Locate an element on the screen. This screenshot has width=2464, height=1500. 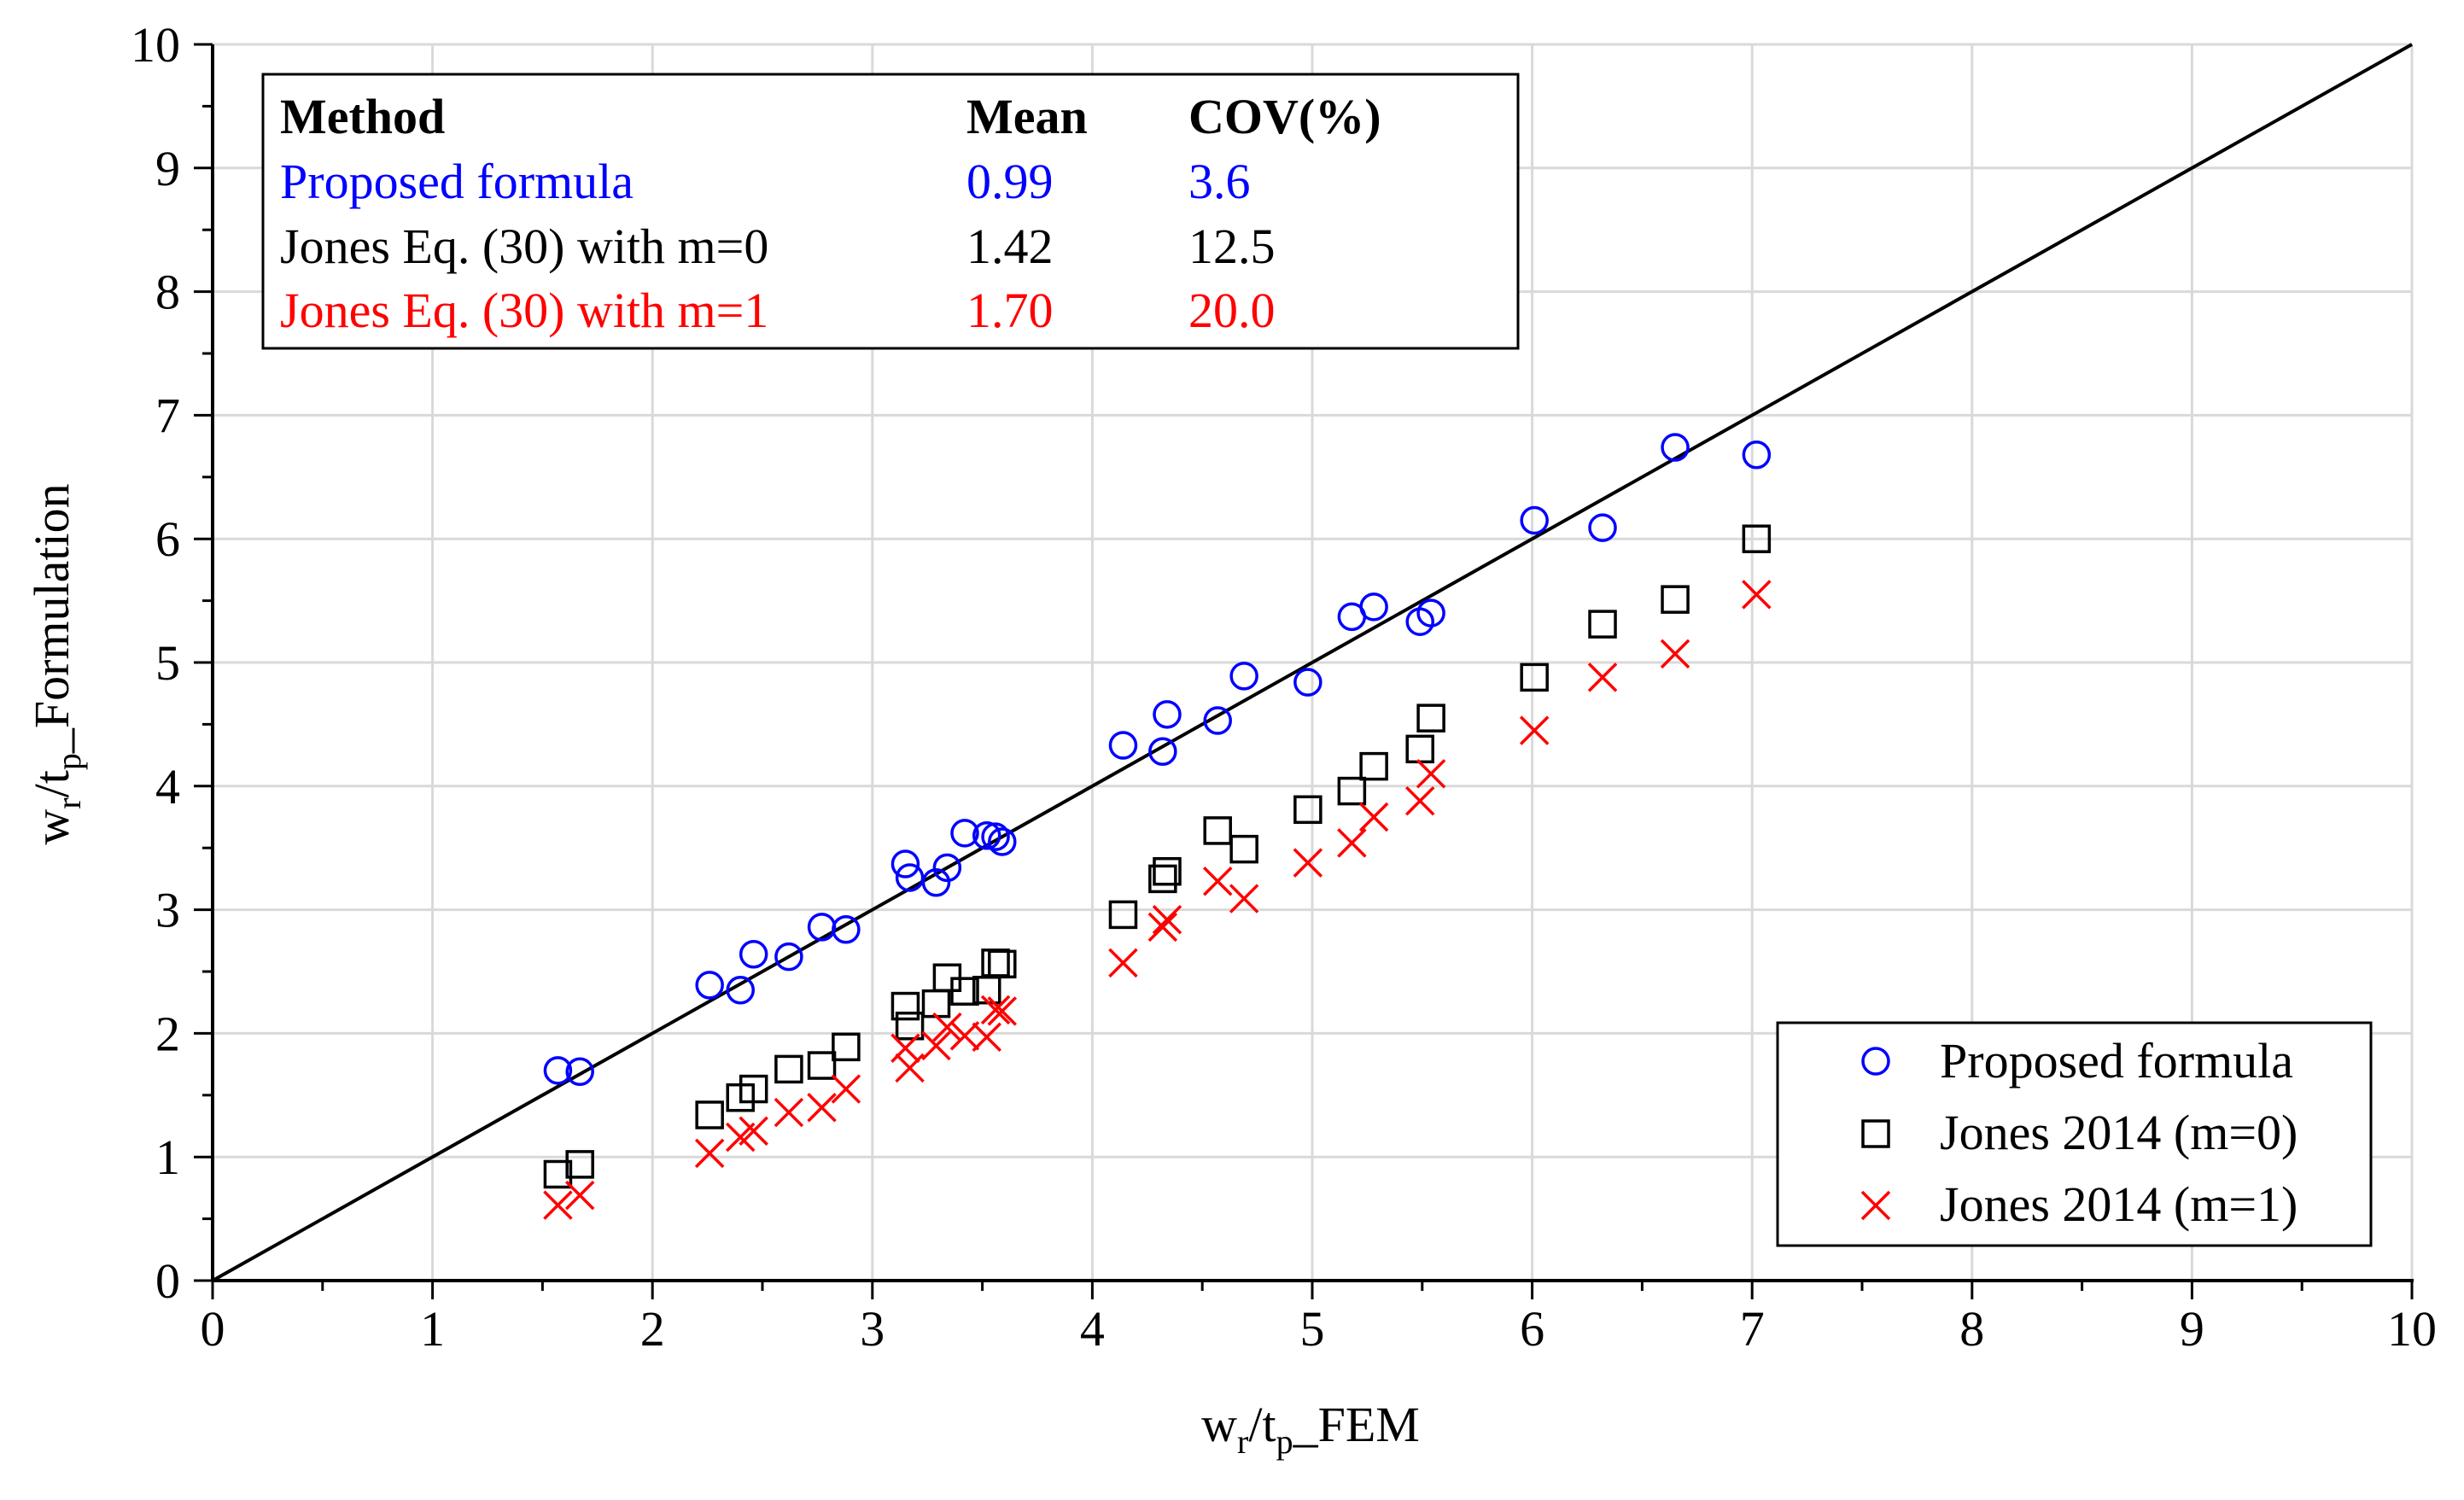
x-tick-label: 5 is located at coordinates (1312, 1329).